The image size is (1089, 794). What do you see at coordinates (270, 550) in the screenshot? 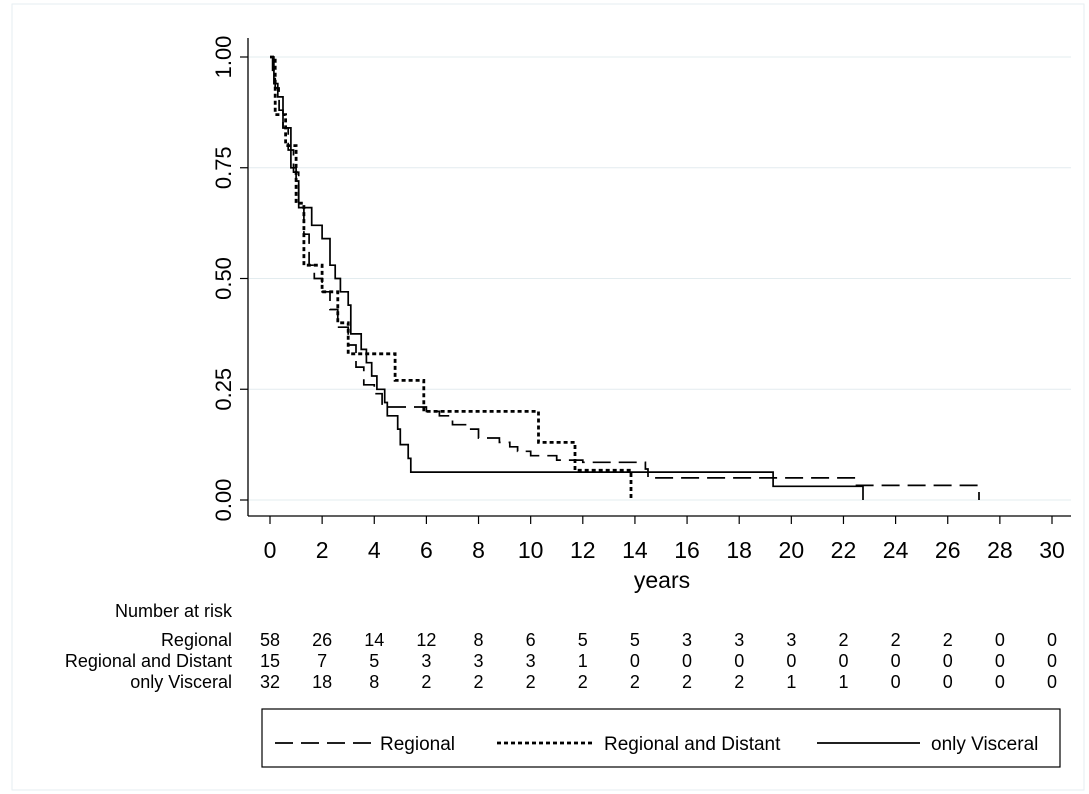
I see `x-tick-label: 0` at bounding box center [270, 550].